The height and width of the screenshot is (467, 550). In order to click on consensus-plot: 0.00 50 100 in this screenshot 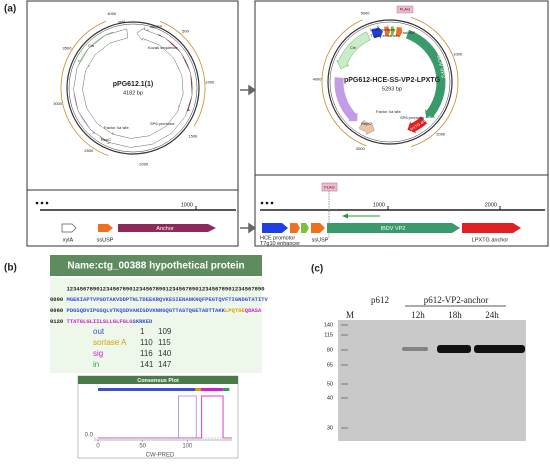, I will do `click(158, 419)`.